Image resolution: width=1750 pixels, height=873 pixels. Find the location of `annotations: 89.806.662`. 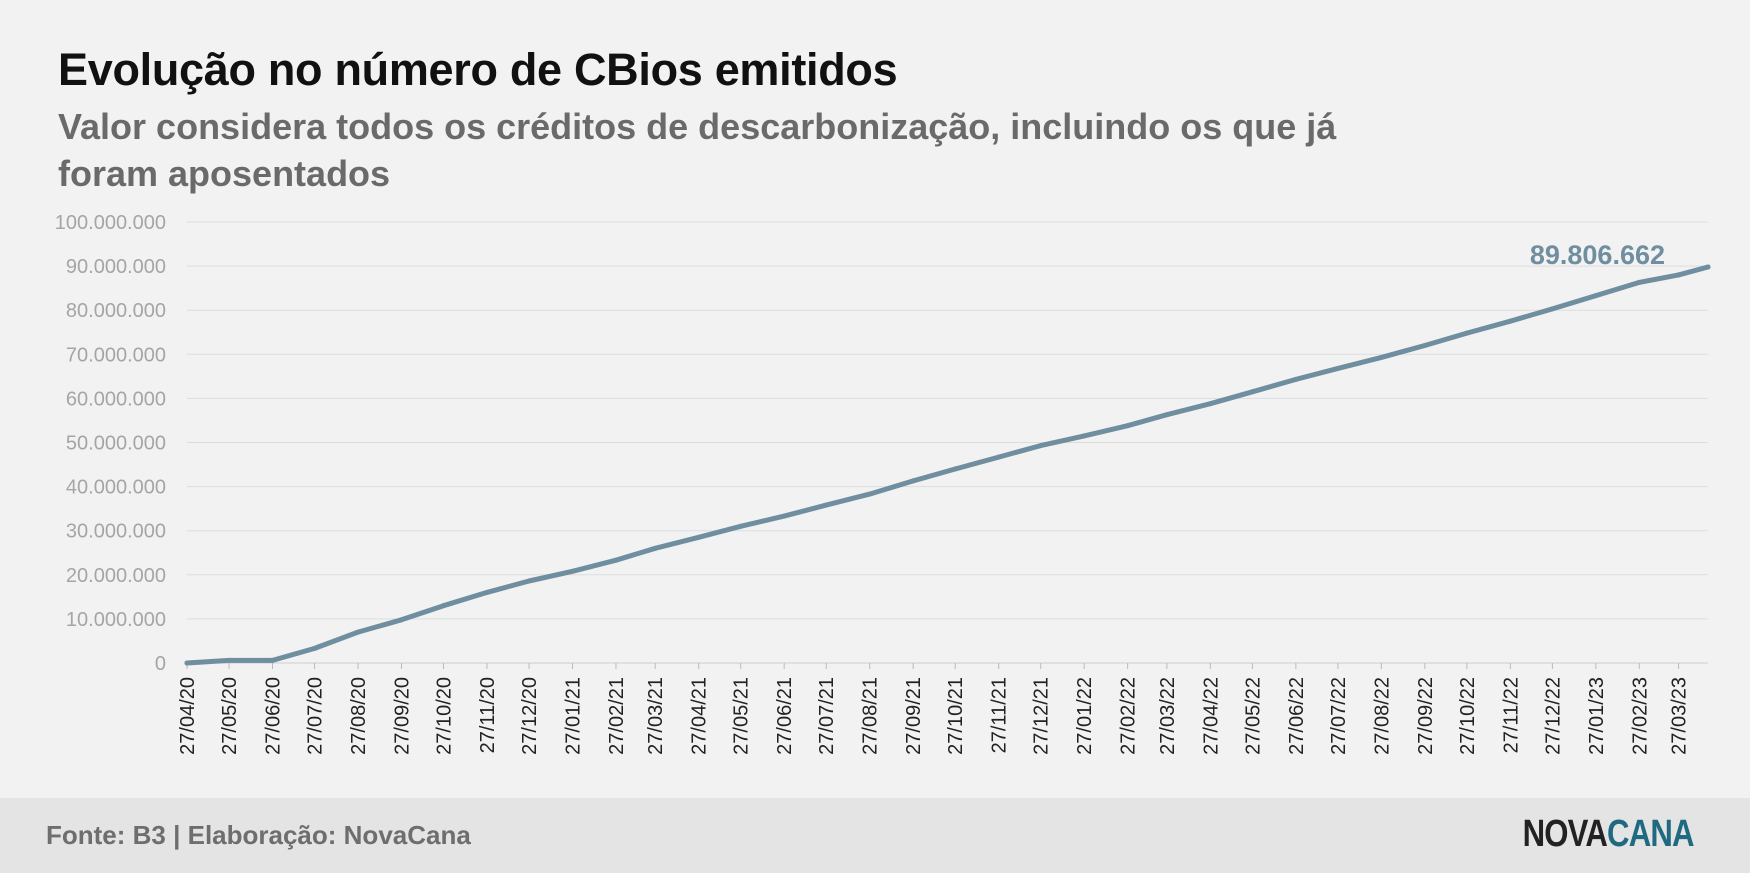

annotations: 89.806.662 is located at coordinates (1597, 255).